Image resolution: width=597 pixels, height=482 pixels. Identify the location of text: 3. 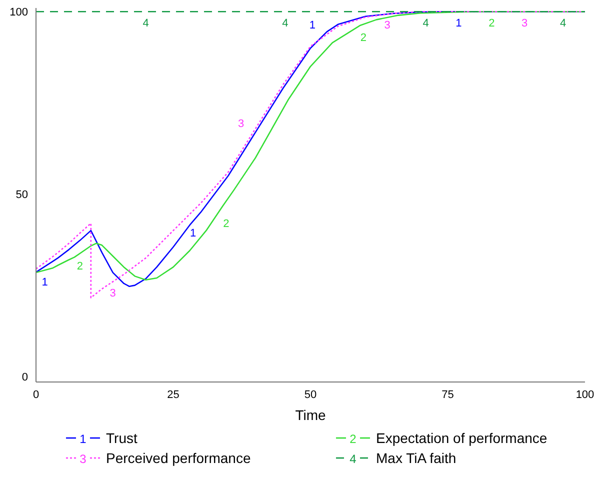
(83, 459).